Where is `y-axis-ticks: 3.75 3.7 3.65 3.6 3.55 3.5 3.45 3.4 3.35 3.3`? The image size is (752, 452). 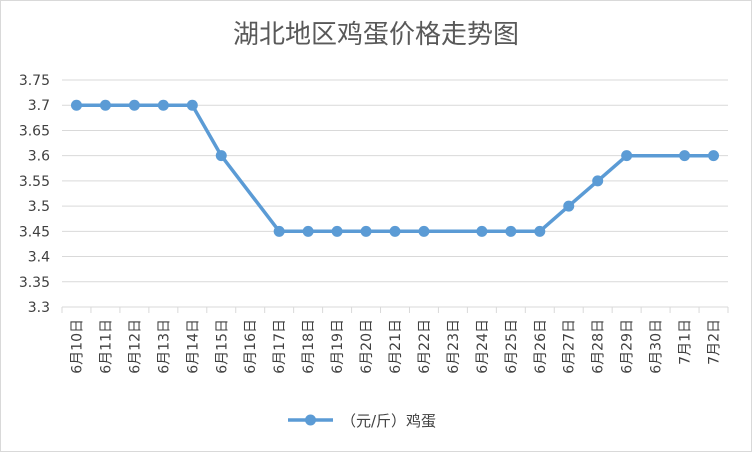 y-axis-ticks: 3.75 3.7 3.65 3.6 3.55 3.5 3.45 3.4 3.35 3.3 is located at coordinates (34, 194).